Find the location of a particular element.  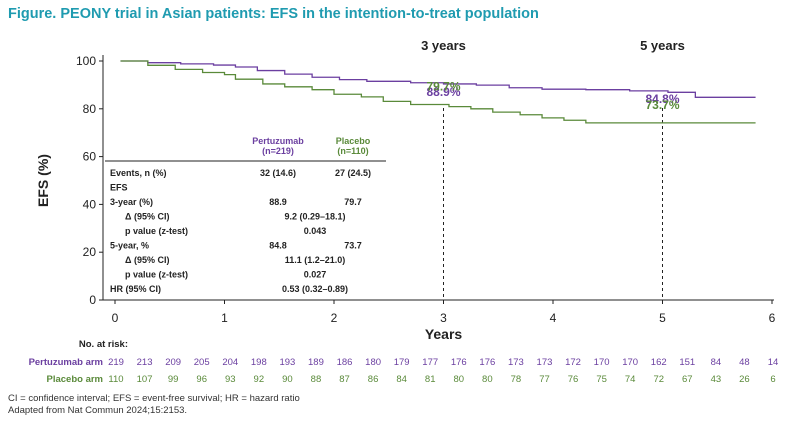

series-line-pertuzumab is located at coordinates (438, 79).